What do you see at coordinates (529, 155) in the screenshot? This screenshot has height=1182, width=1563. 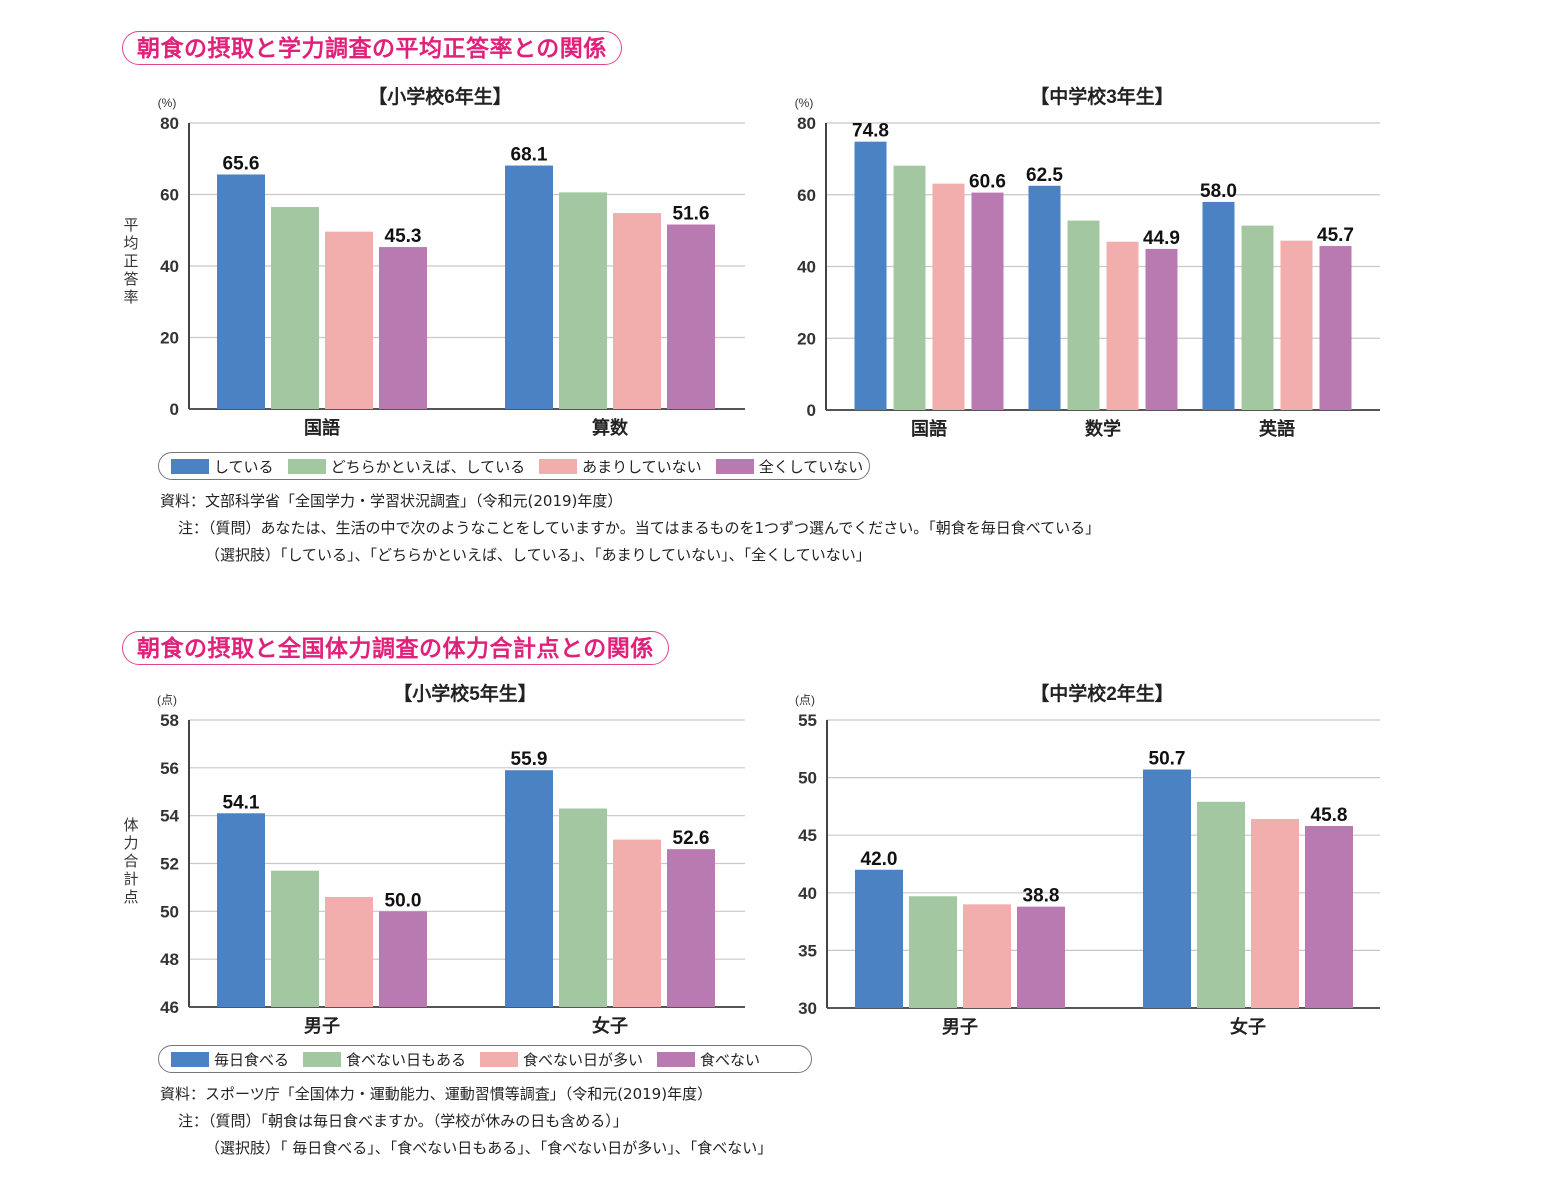 I see `data-label: 68.1` at bounding box center [529, 155].